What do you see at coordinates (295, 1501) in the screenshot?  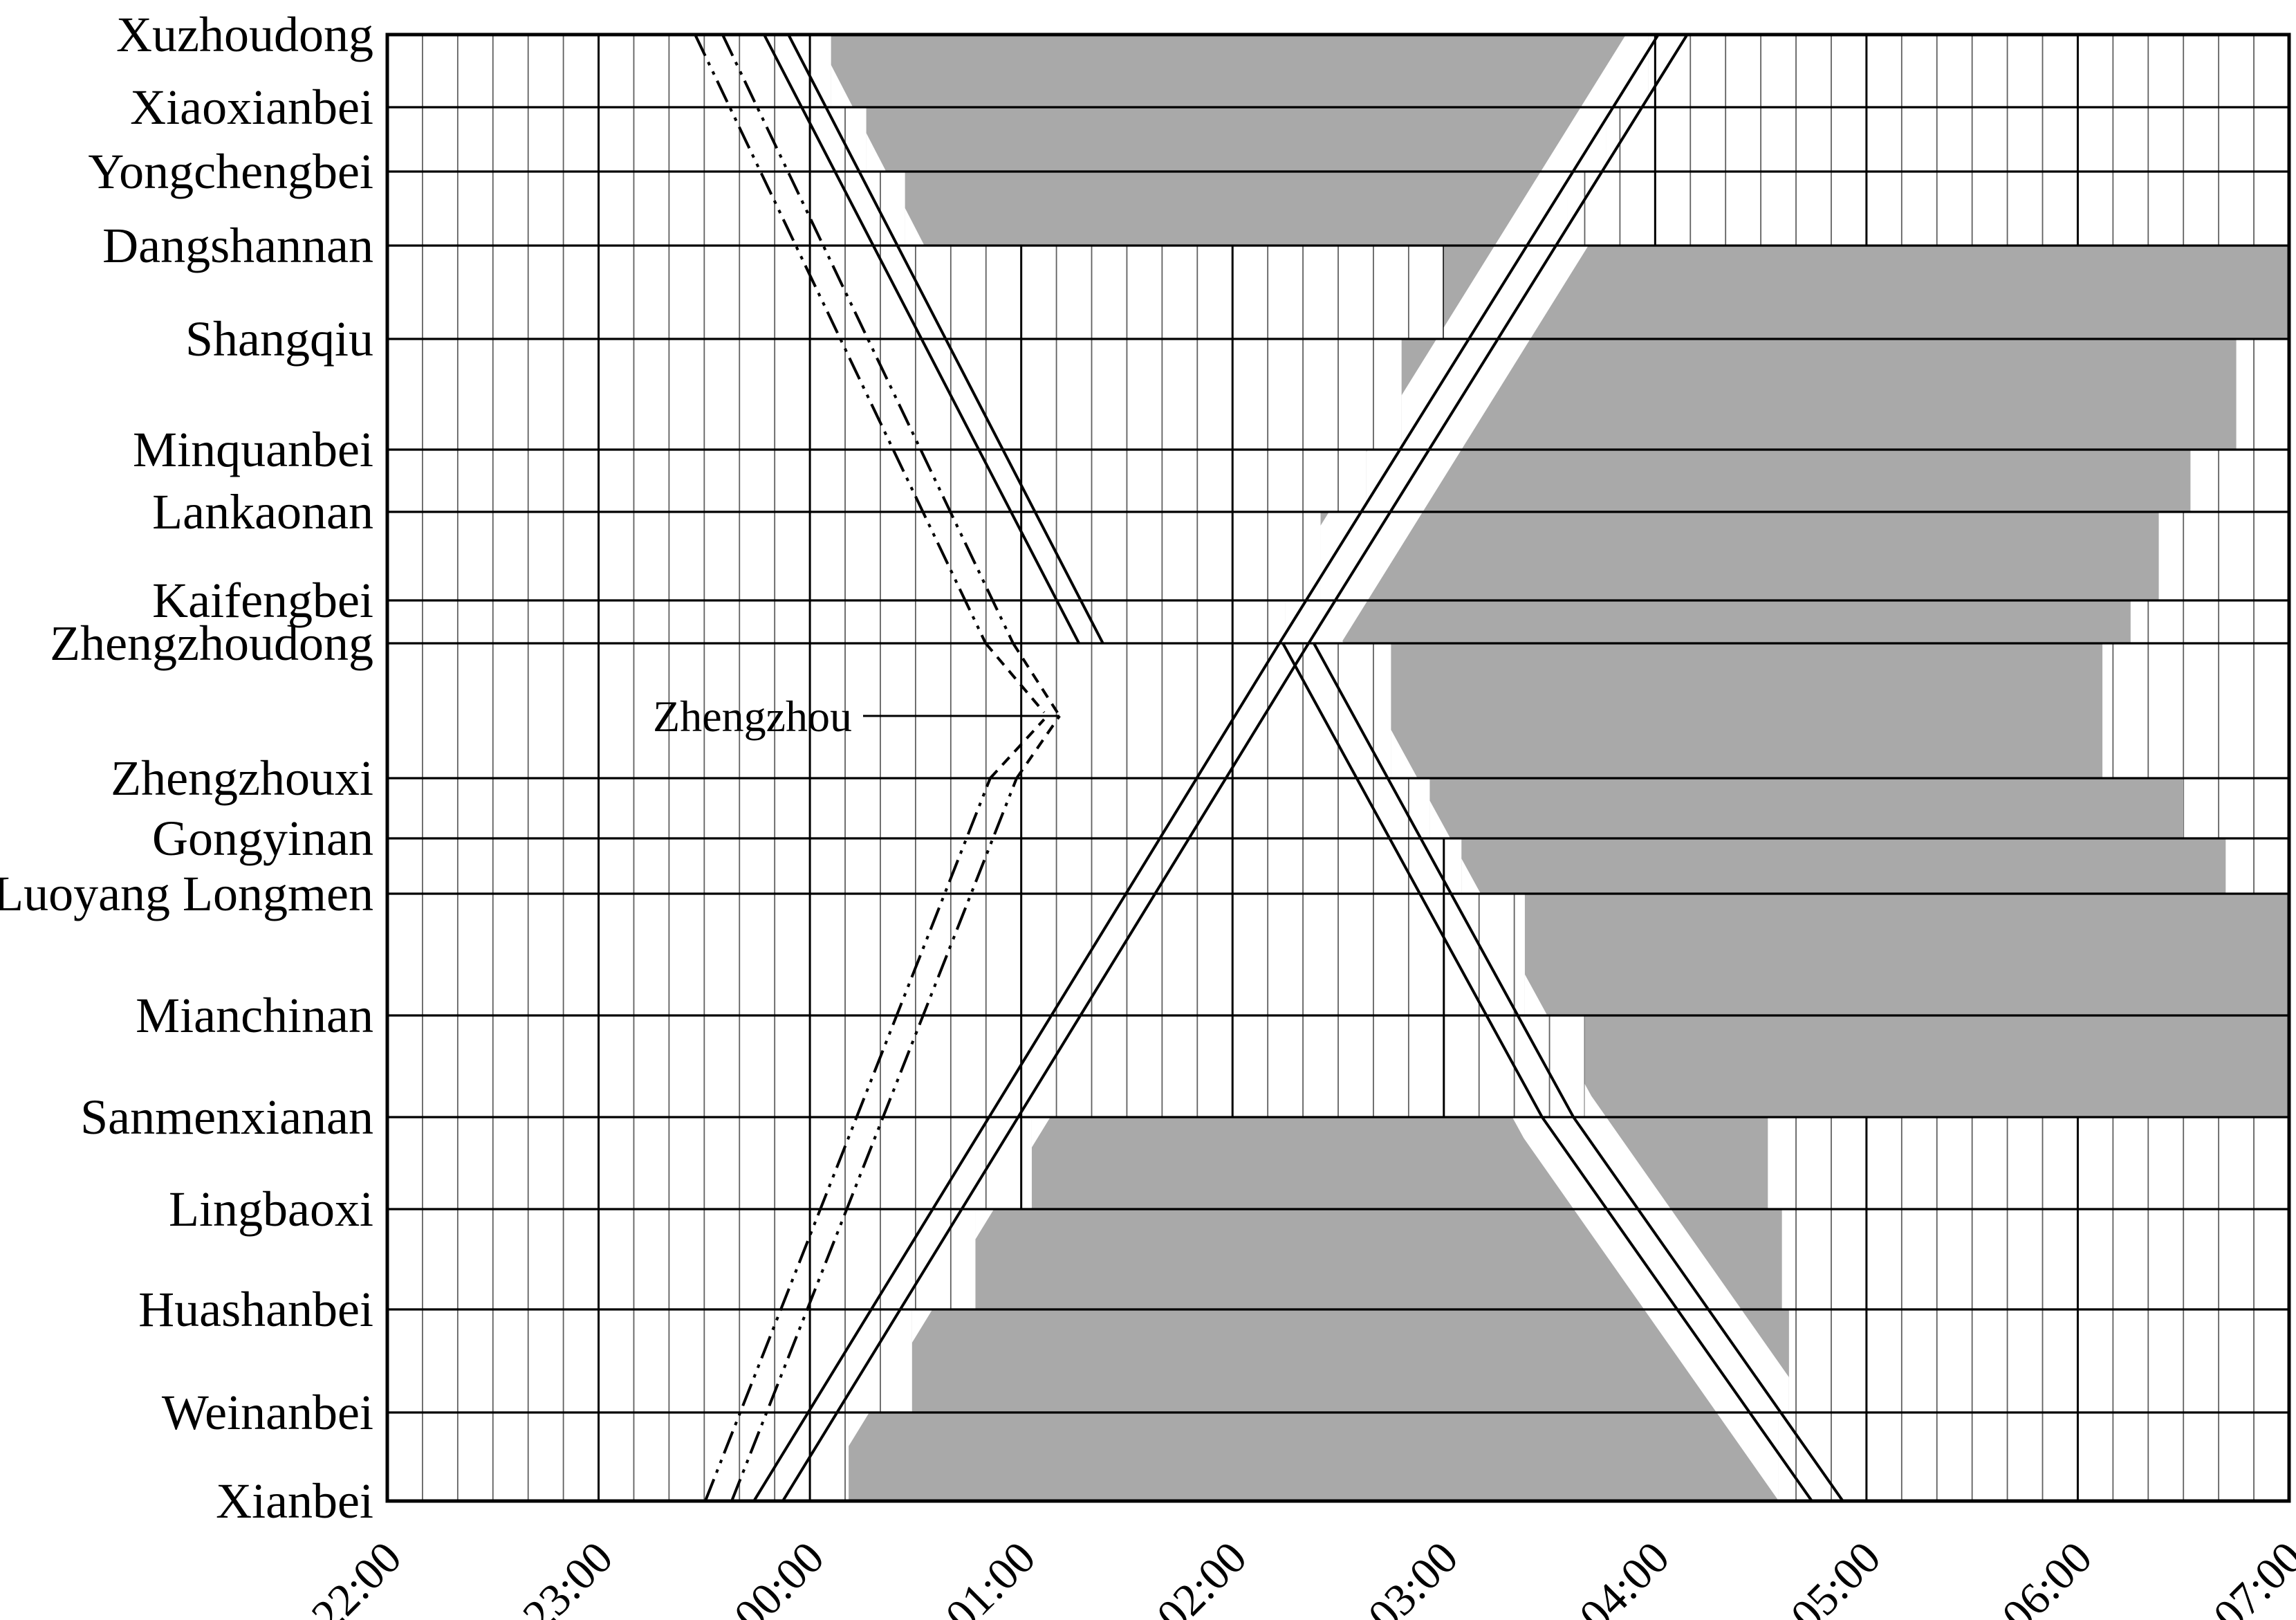 I see `station-label: Xianbei` at bounding box center [295, 1501].